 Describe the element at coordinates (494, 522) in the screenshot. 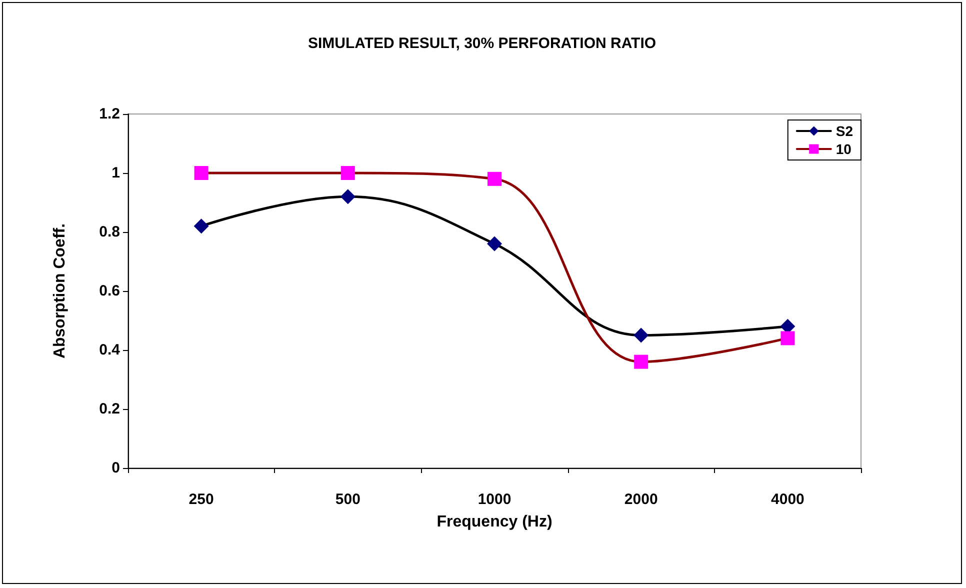

I see `x-axis-title: Frequency (Hz)` at that location.